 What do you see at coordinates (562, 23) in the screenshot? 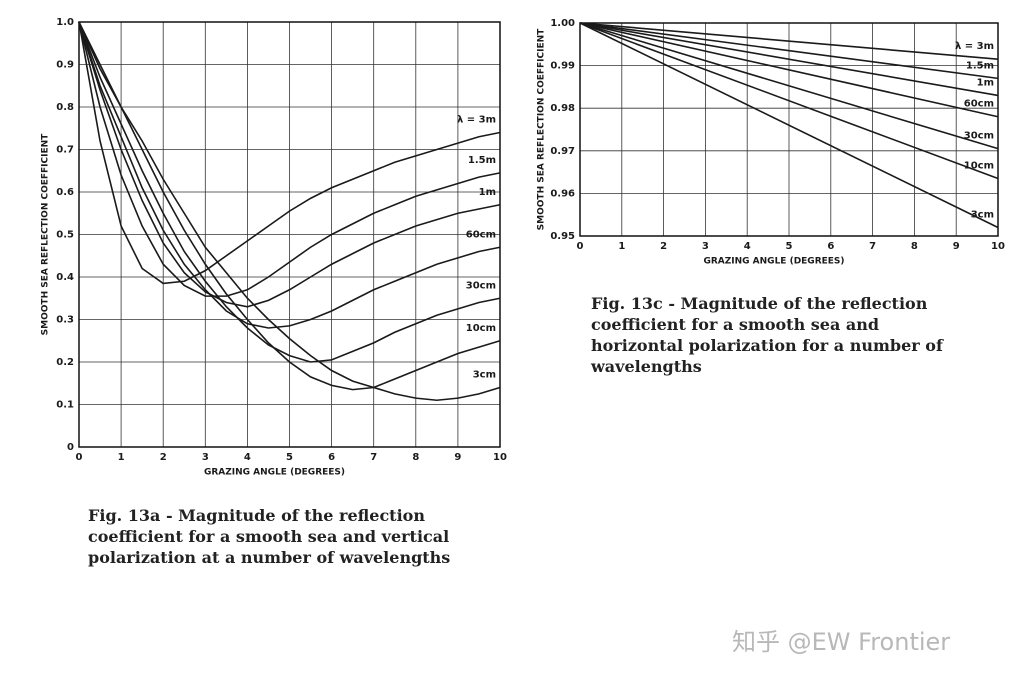
I see `y-tick-label: 1.00` at bounding box center [562, 23].